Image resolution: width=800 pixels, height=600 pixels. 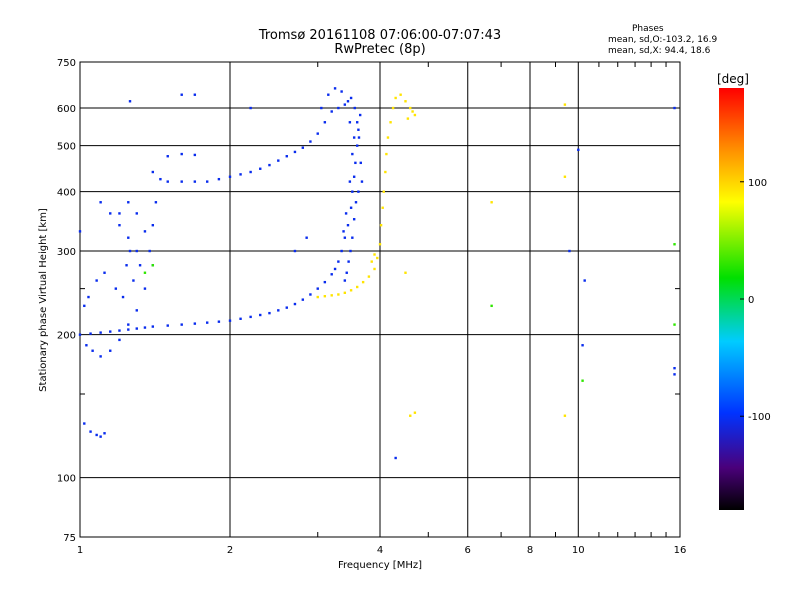 I want to click on phase-stats-x: mean, sd,X: 94.4, 18.6, so click(x=659, y=51).